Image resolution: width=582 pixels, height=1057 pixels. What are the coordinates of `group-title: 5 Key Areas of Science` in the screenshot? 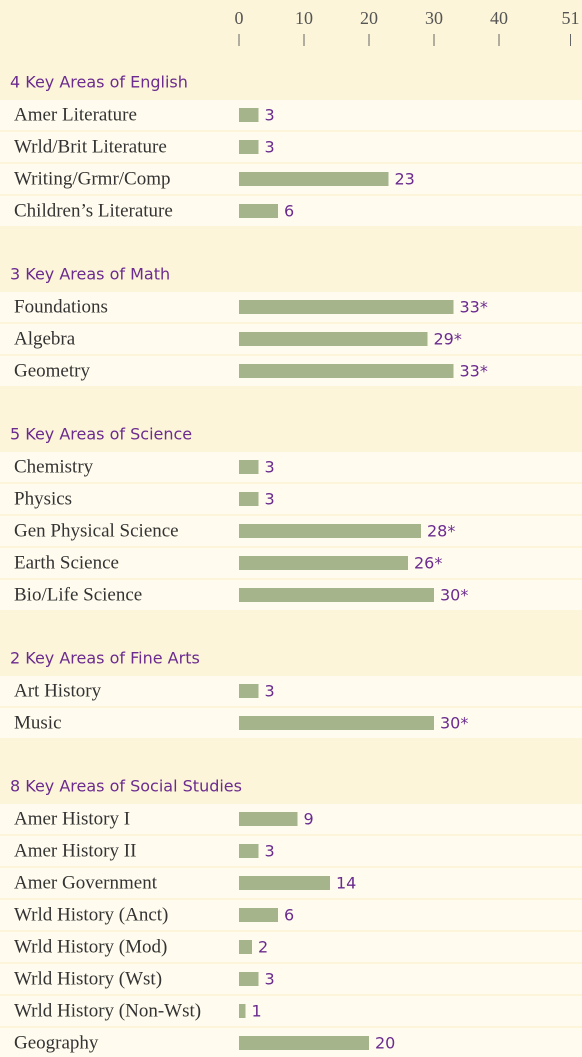 It's located at (101, 434).